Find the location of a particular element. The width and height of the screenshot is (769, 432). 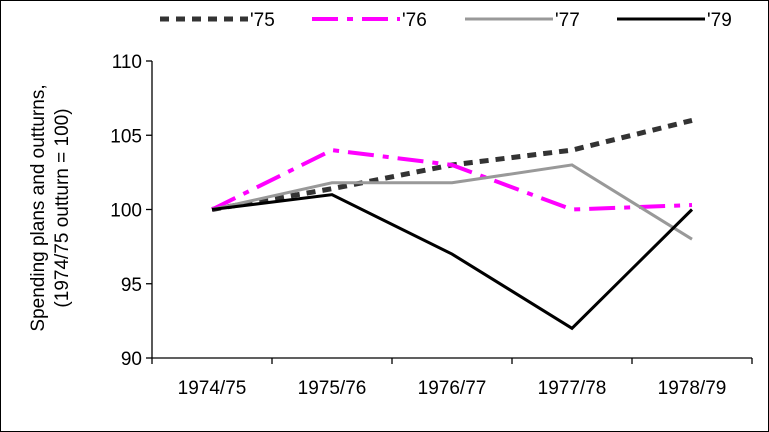

y-tick-label-105: 105 is located at coordinates (126, 136).